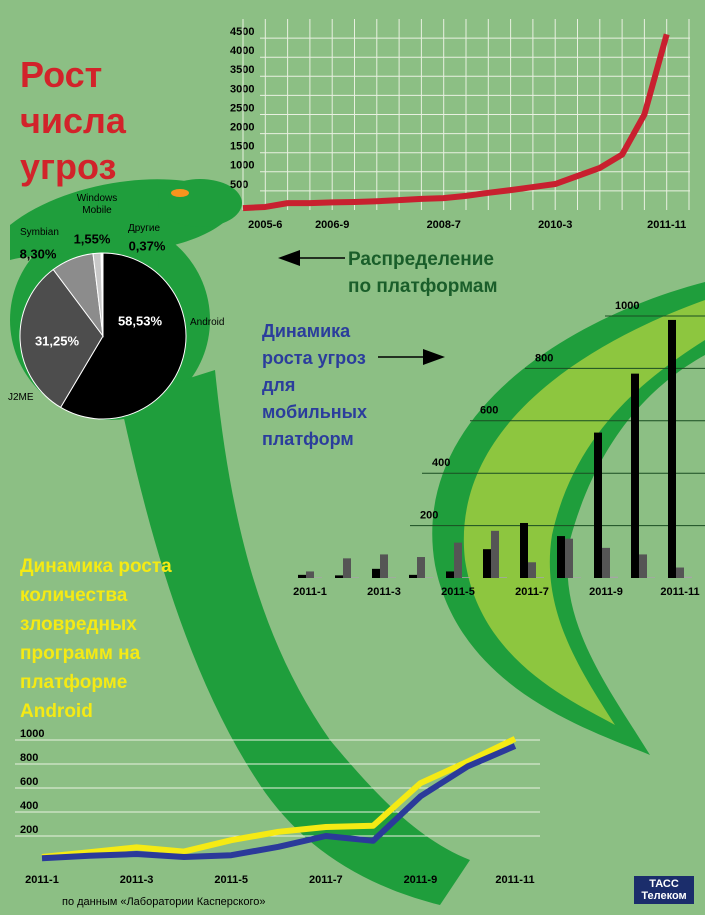  Describe the element at coordinates (242, 89) in the screenshot. I see `y-tick-label: 3000` at that location.